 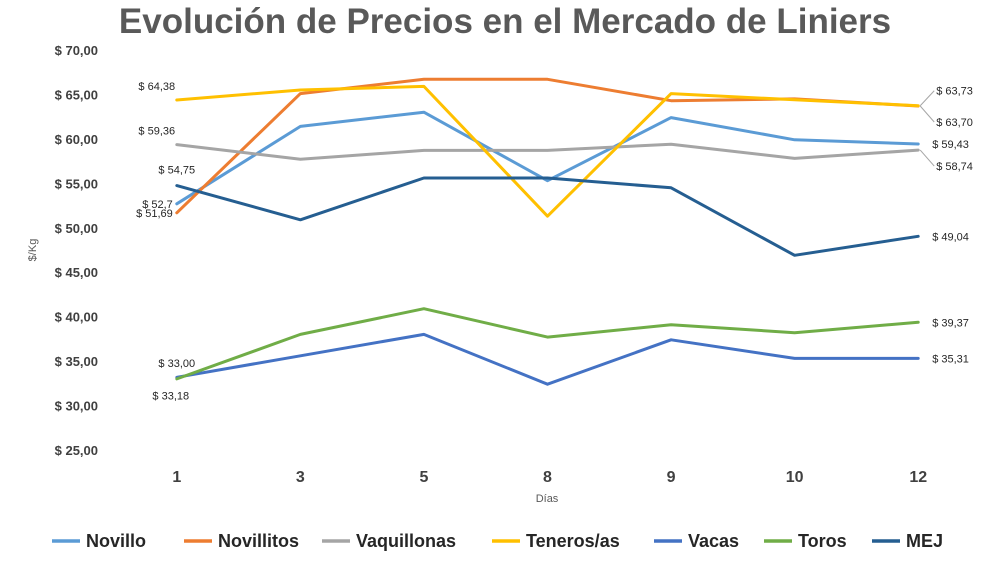 What do you see at coordinates (76, 94) in the screenshot?
I see `y-tick-label: $ 65,00` at bounding box center [76, 94].